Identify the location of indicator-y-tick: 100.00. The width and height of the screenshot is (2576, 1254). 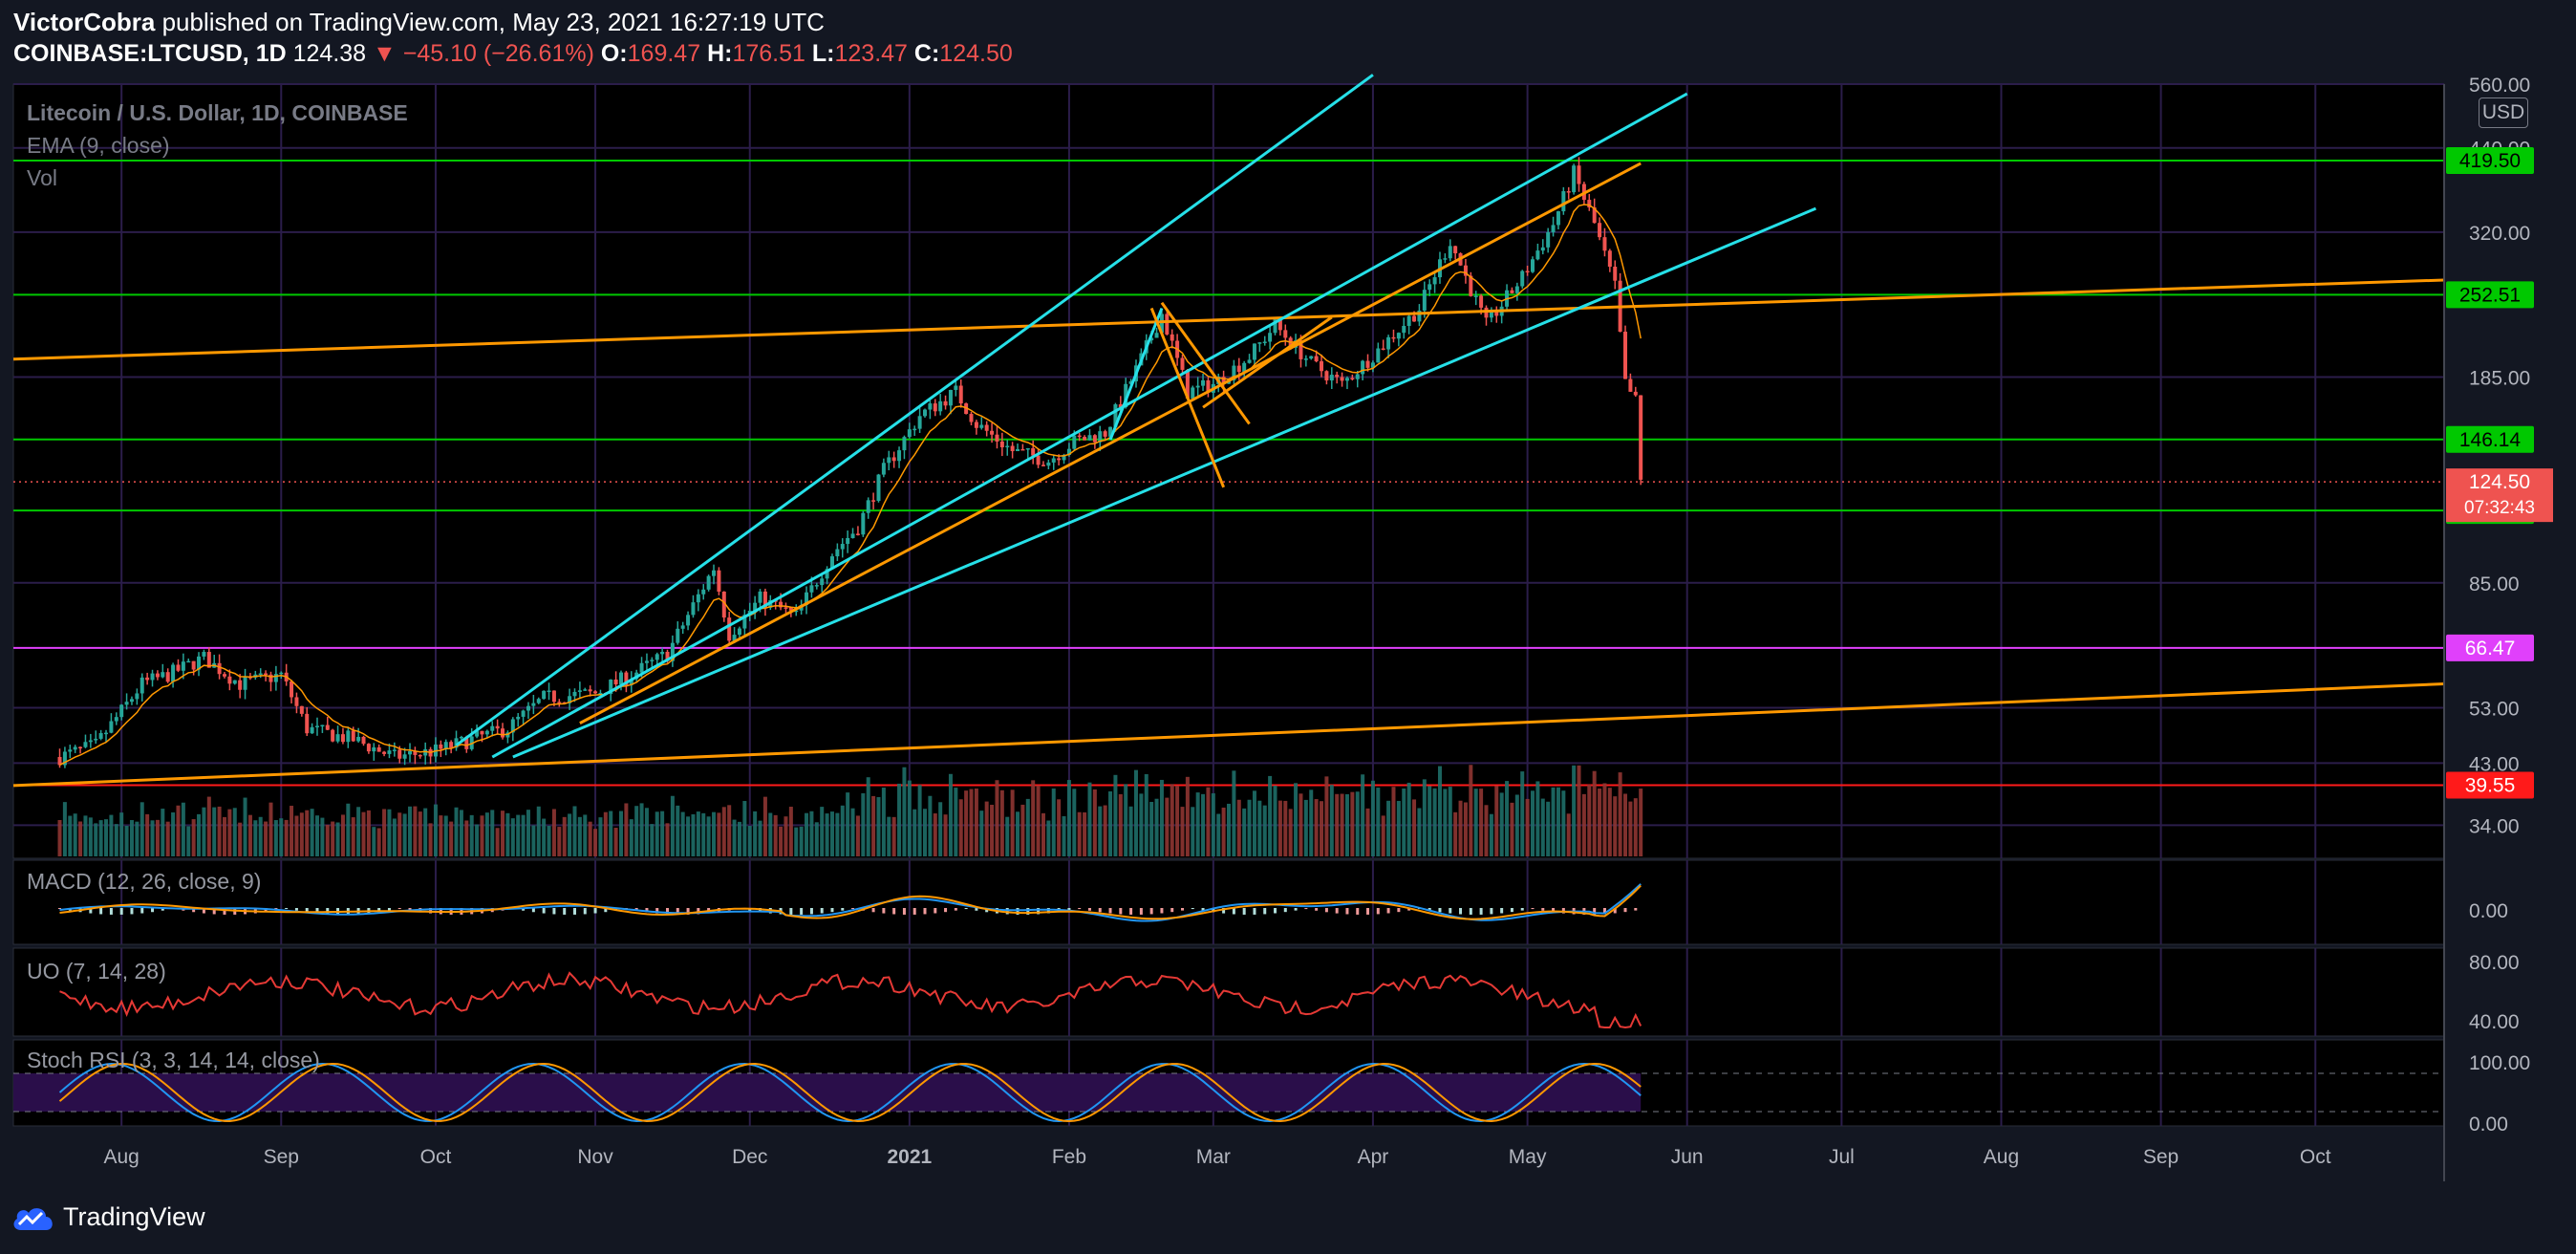
(2499, 1063).